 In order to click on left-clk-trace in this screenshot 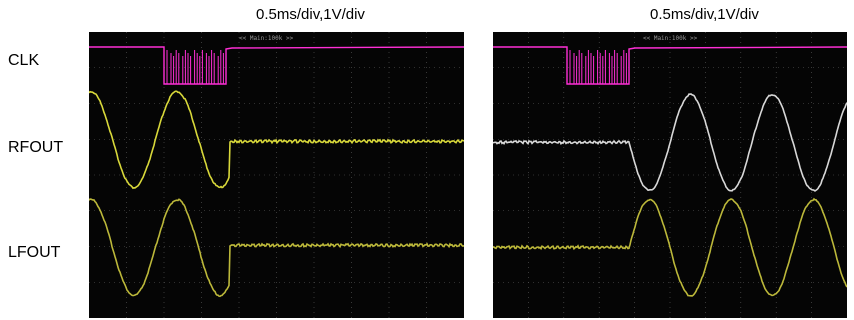, I will do `click(276, 65)`.